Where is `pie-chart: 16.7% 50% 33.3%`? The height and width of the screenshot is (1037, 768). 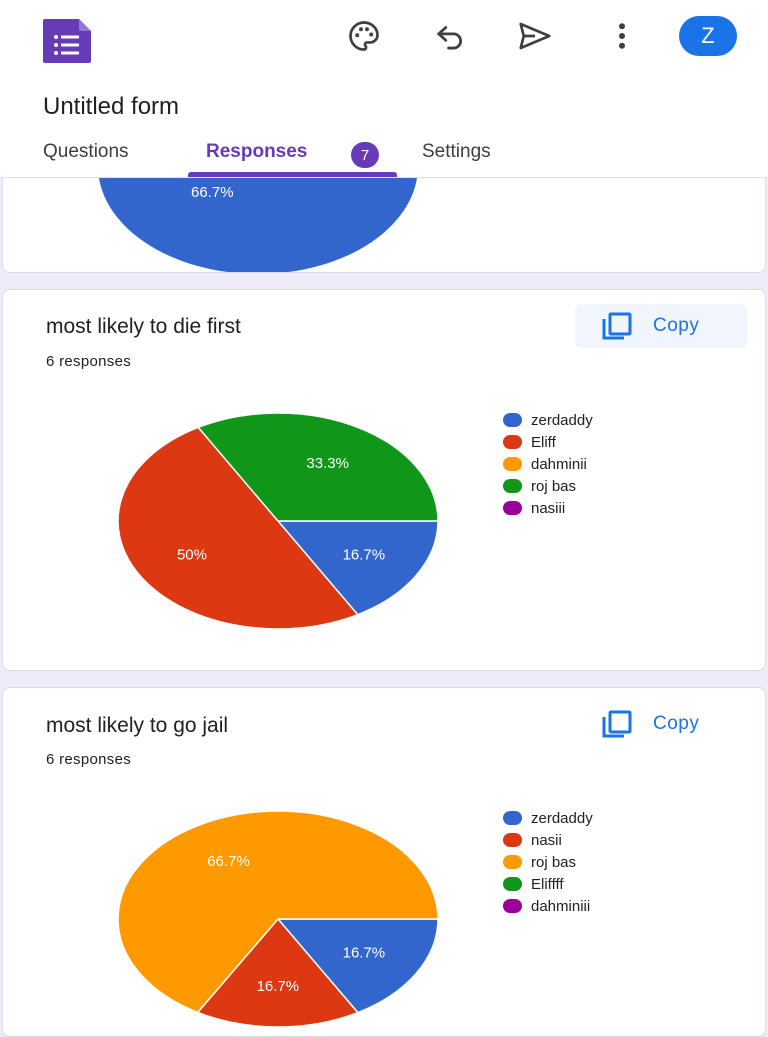
pie-chart: 16.7% 50% 33.3% is located at coordinates (278, 521).